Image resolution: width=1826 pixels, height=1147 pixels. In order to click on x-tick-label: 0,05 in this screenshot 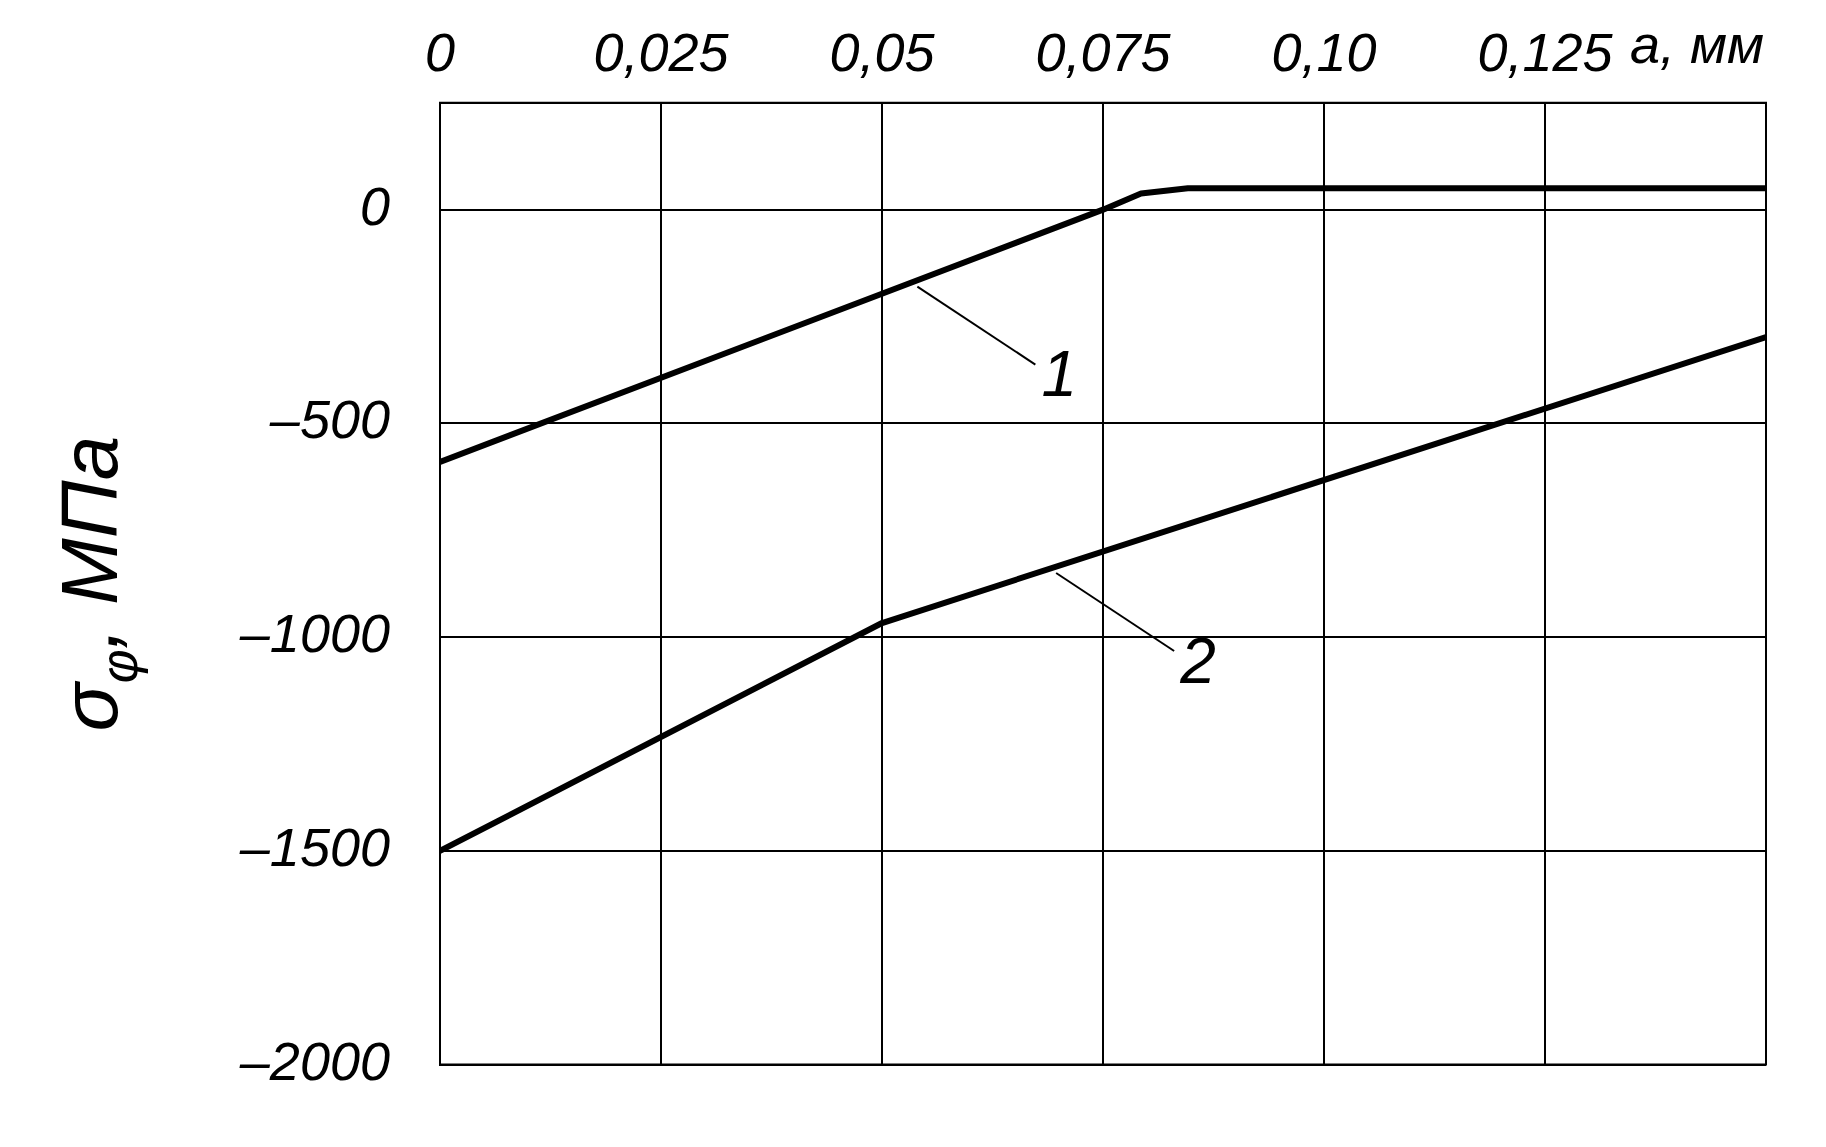, I will do `click(882, 52)`.